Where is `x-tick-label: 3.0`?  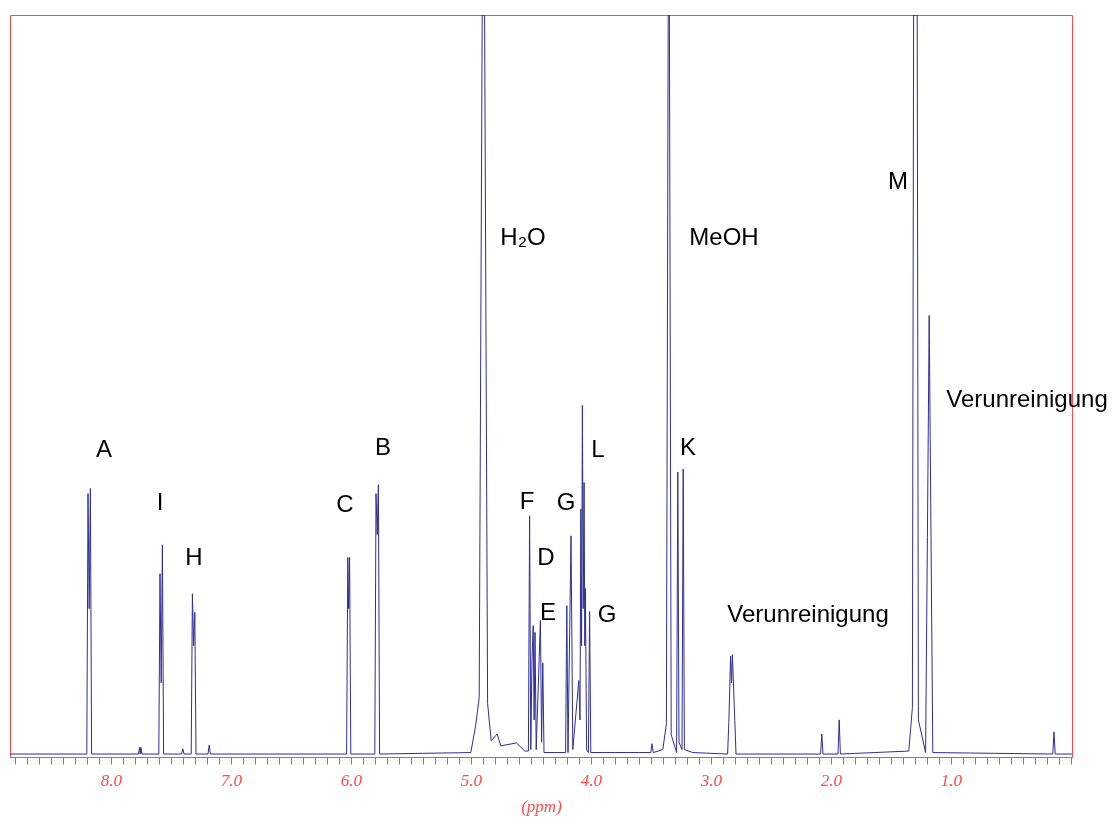
x-tick-label: 3.0 is located at coordinates (711, 780).